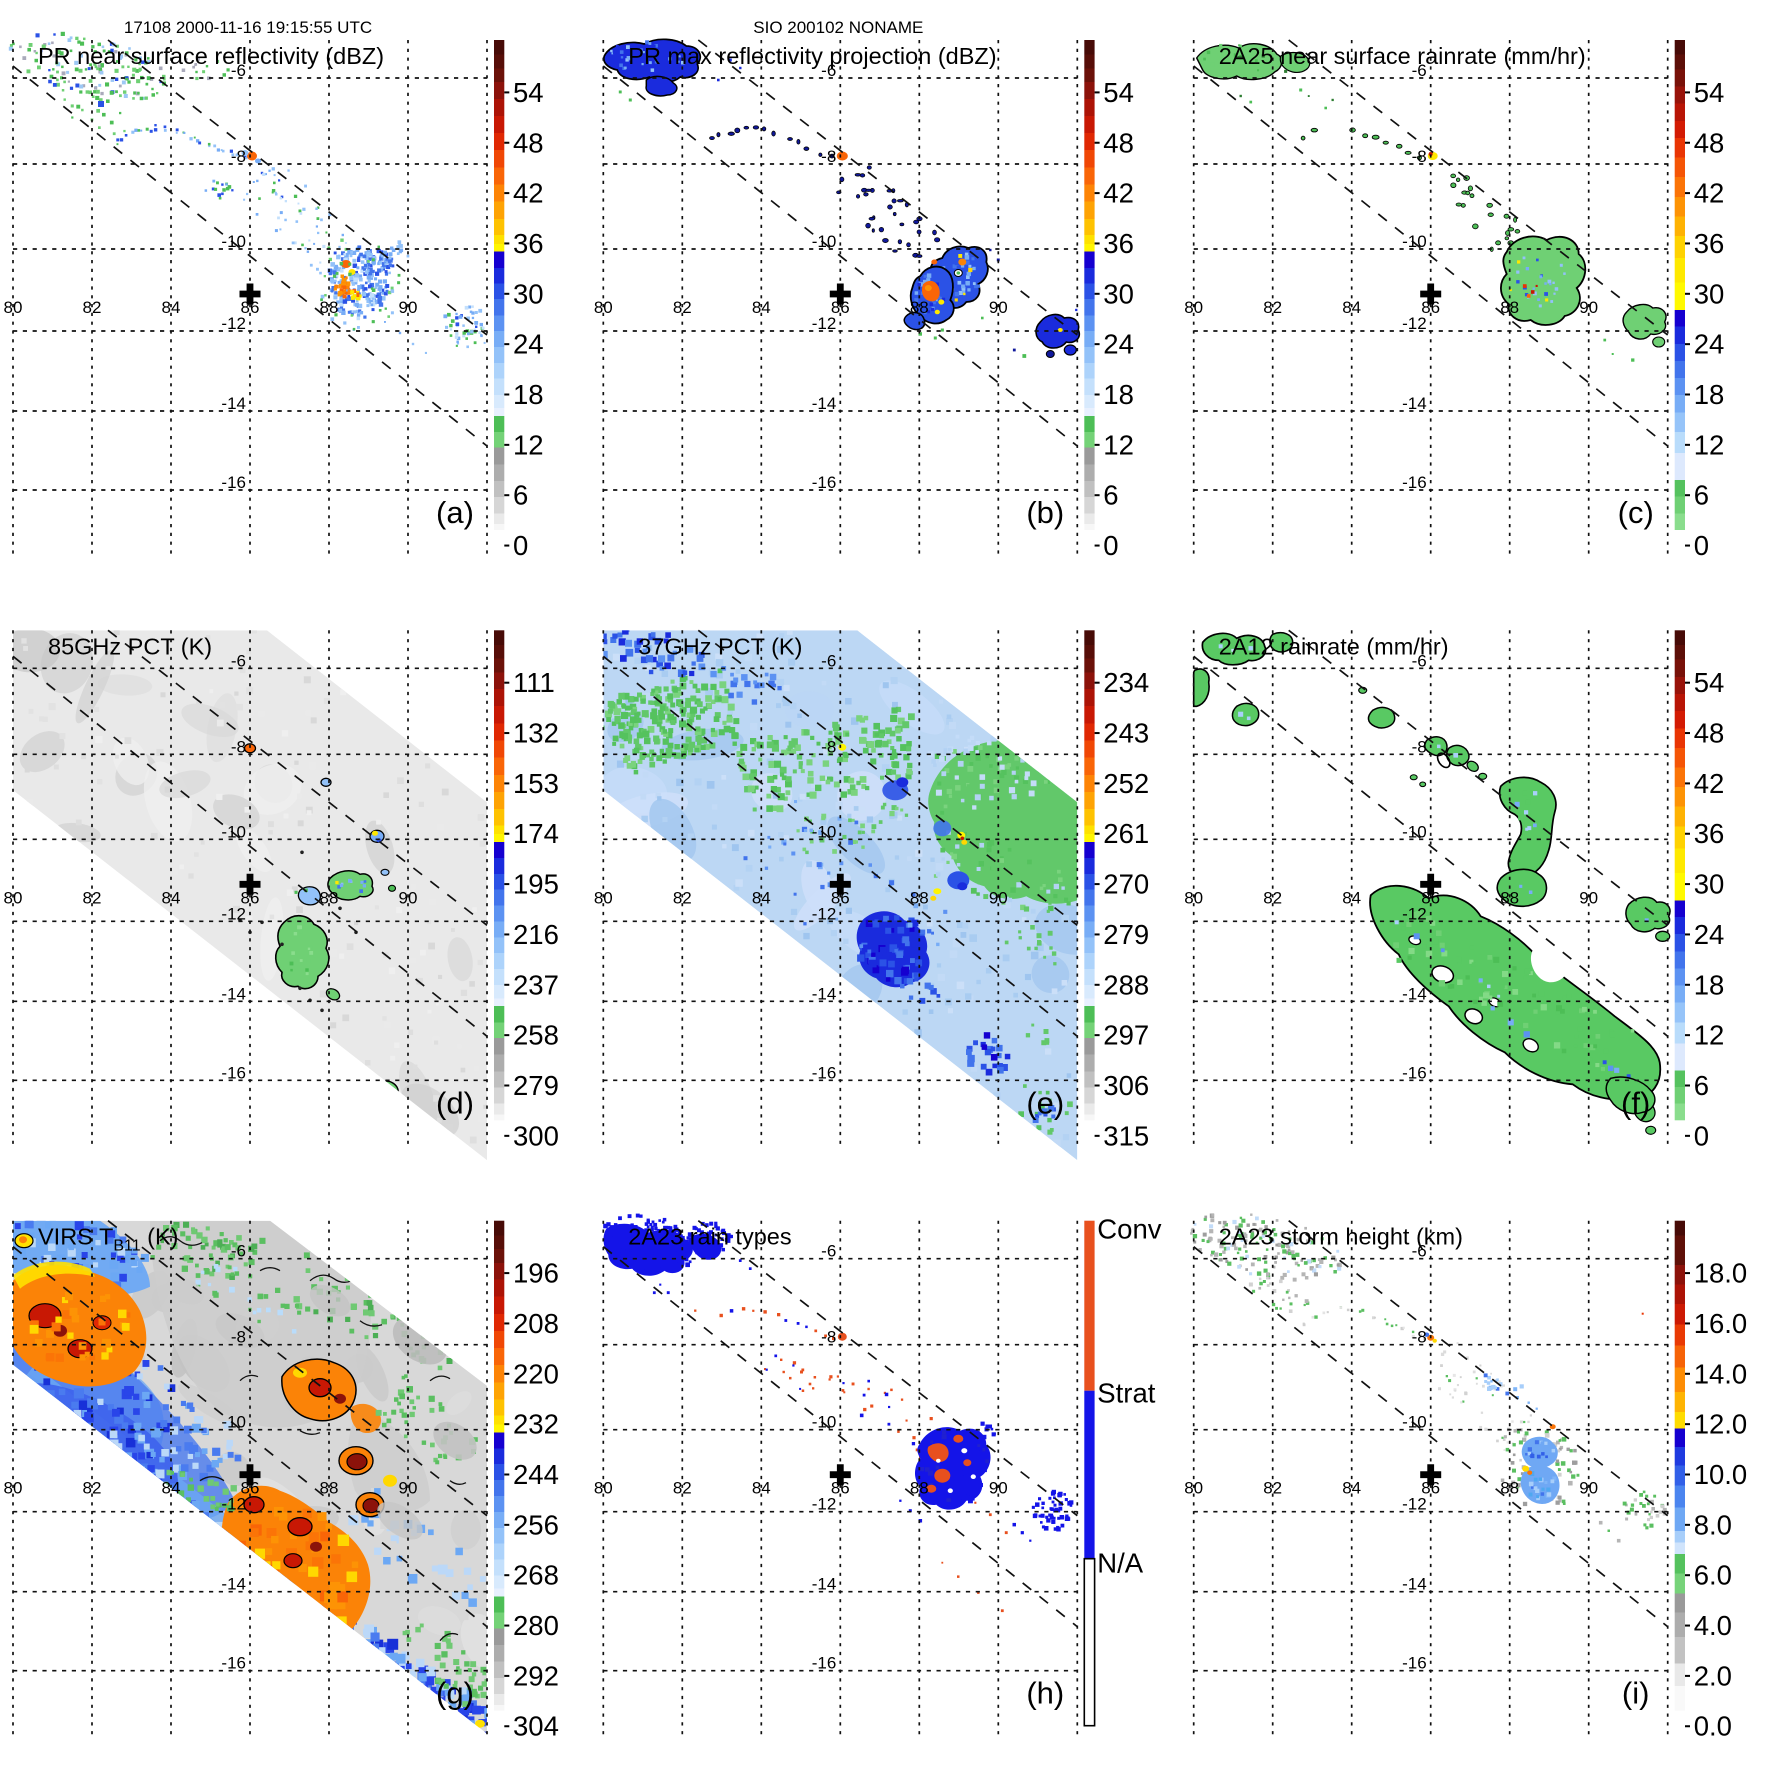 This screenshot has height=1776, width=1771. What do you see at coordinates (536, 1085) in the screenshot?
I see `svg-text: 279` at bounding box center [536, 1085].